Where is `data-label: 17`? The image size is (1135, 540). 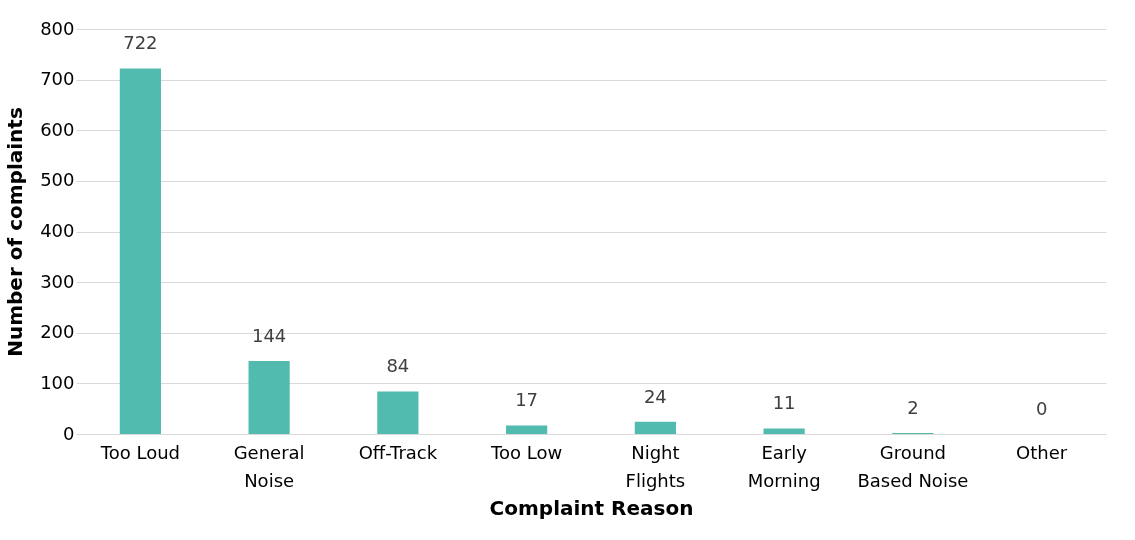 data-label: 17 is located at coordinates (527, 400).